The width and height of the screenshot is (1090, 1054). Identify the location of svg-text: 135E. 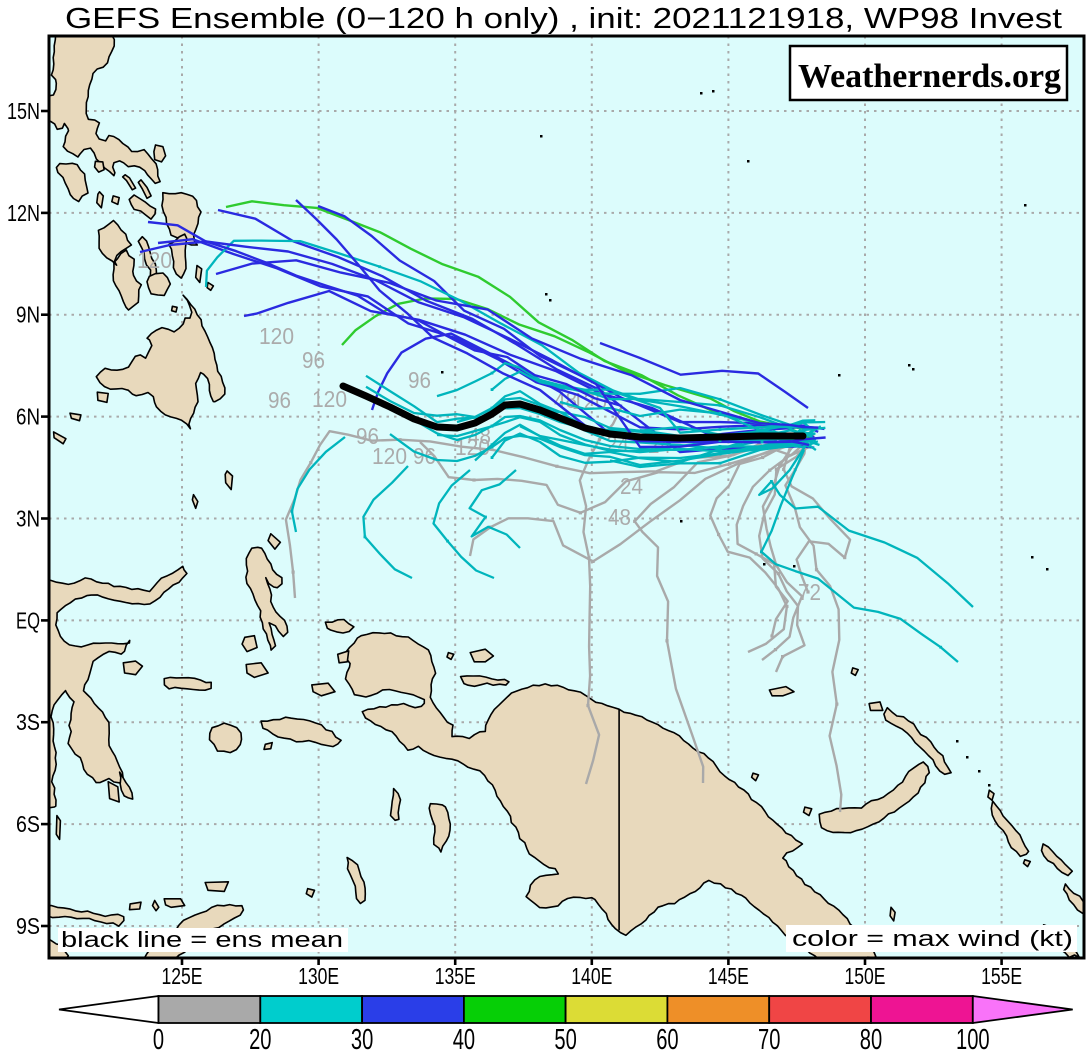
(455, 976).